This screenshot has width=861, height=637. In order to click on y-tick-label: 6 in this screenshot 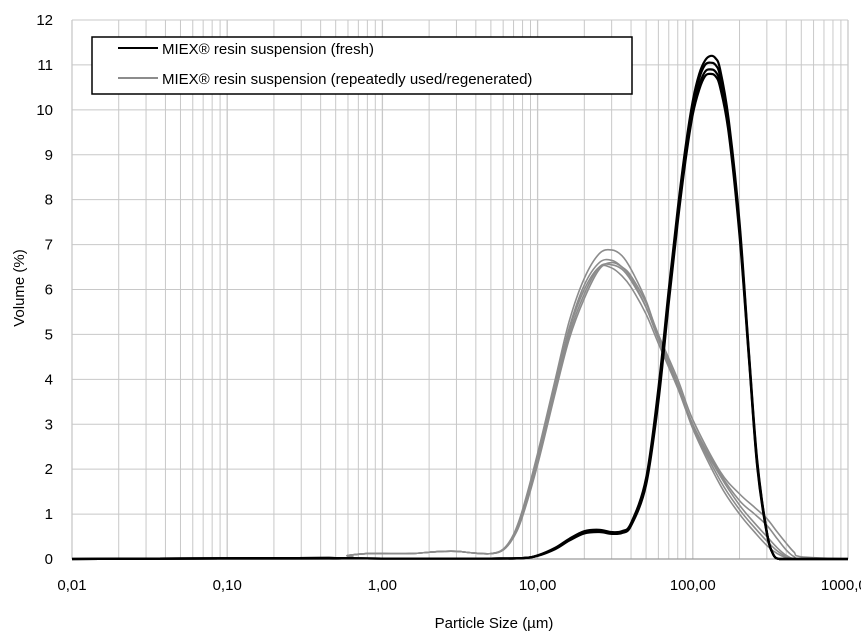, I will do `click(49, 290)`.